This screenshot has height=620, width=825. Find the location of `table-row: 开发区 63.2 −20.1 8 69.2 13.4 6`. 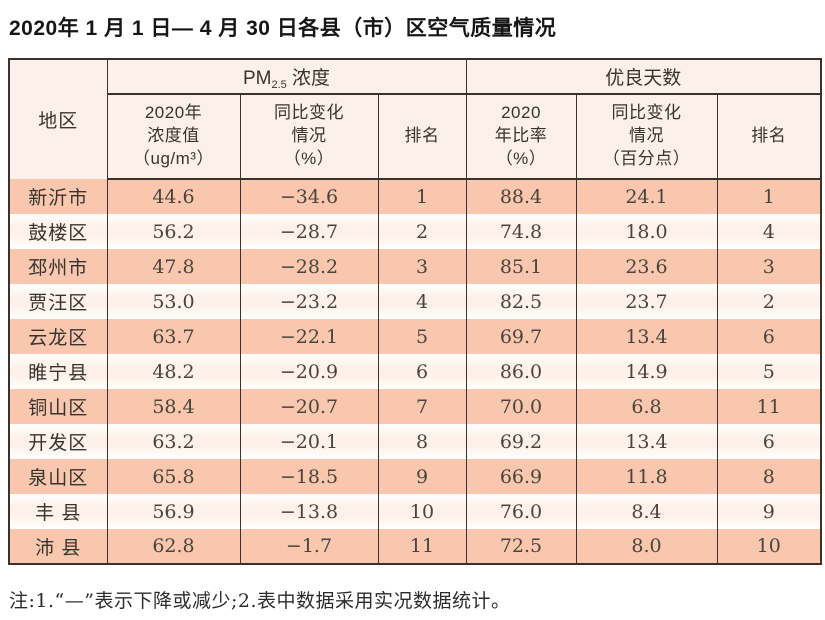

table-row: 开发区 63.2 −20.1 8 69.2 13.4 6 is located at coordinates (415, 441).